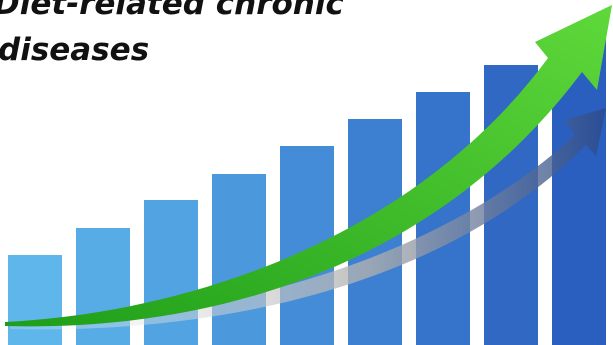 The height and width of the screenshot is (345, 613). What do you see at coordinates (172, 11) in the screenshot?
I see `title-line: Diet-related chronic` at bounding box center [172, 11].